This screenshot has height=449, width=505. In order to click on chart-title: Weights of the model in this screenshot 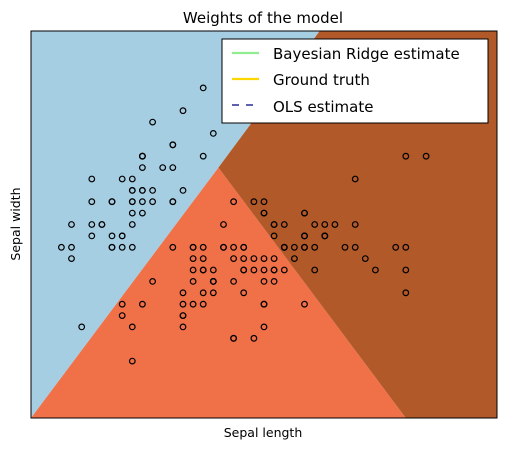, I will do `click(263, 18)`.